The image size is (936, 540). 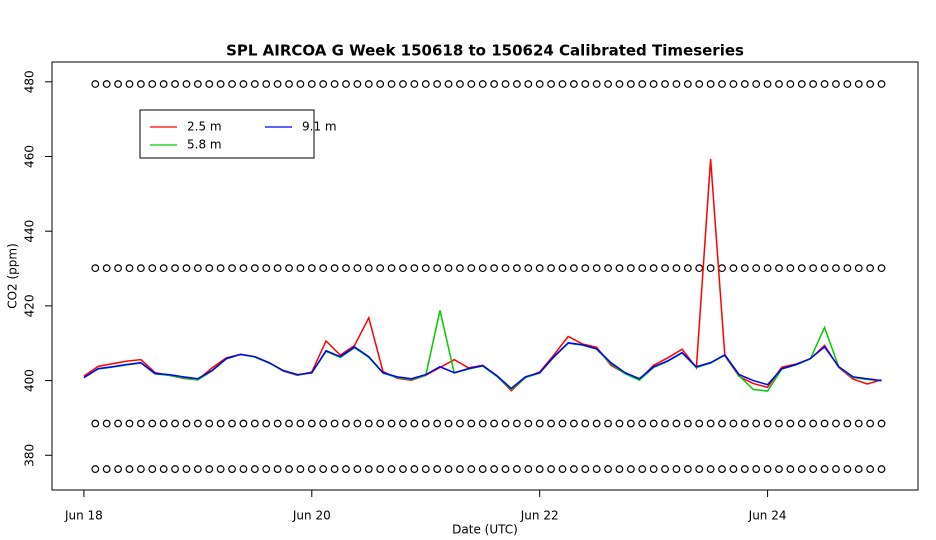 What do you see at coordinates (485, 530) in the screenshot?
I see `x-axis-label: Date (UTC)` at bounding box center [485, 530].